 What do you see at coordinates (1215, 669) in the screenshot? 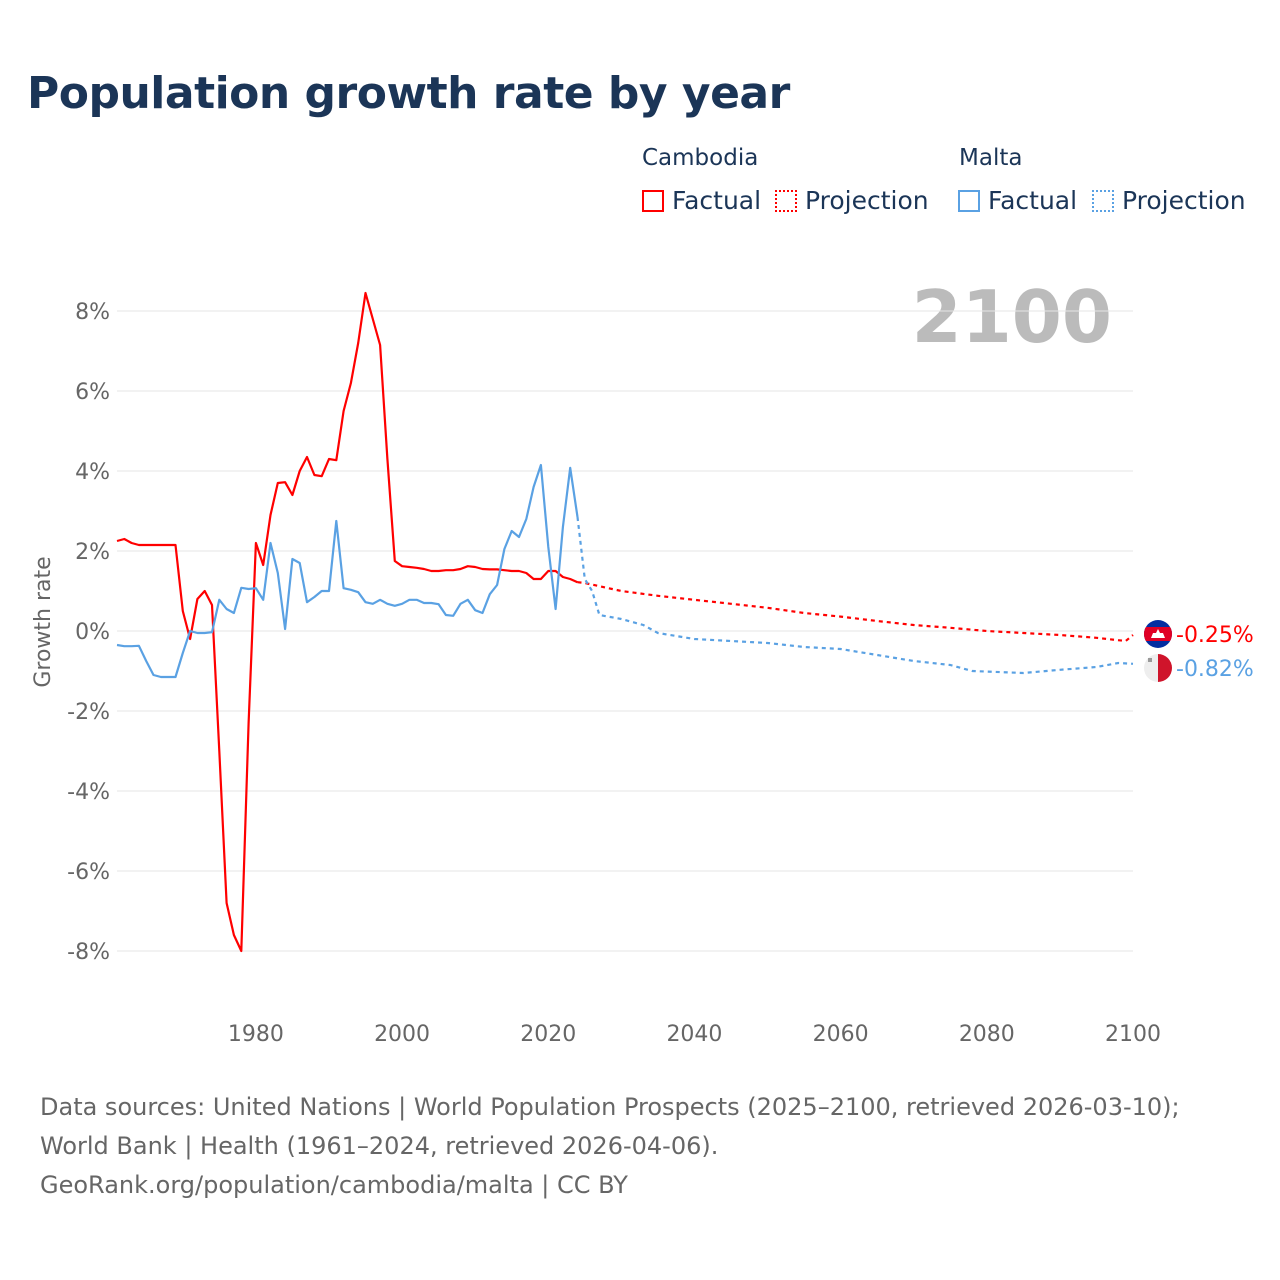
I see `malta-end-label: -0.82%` at bounding box center [1215, 669].